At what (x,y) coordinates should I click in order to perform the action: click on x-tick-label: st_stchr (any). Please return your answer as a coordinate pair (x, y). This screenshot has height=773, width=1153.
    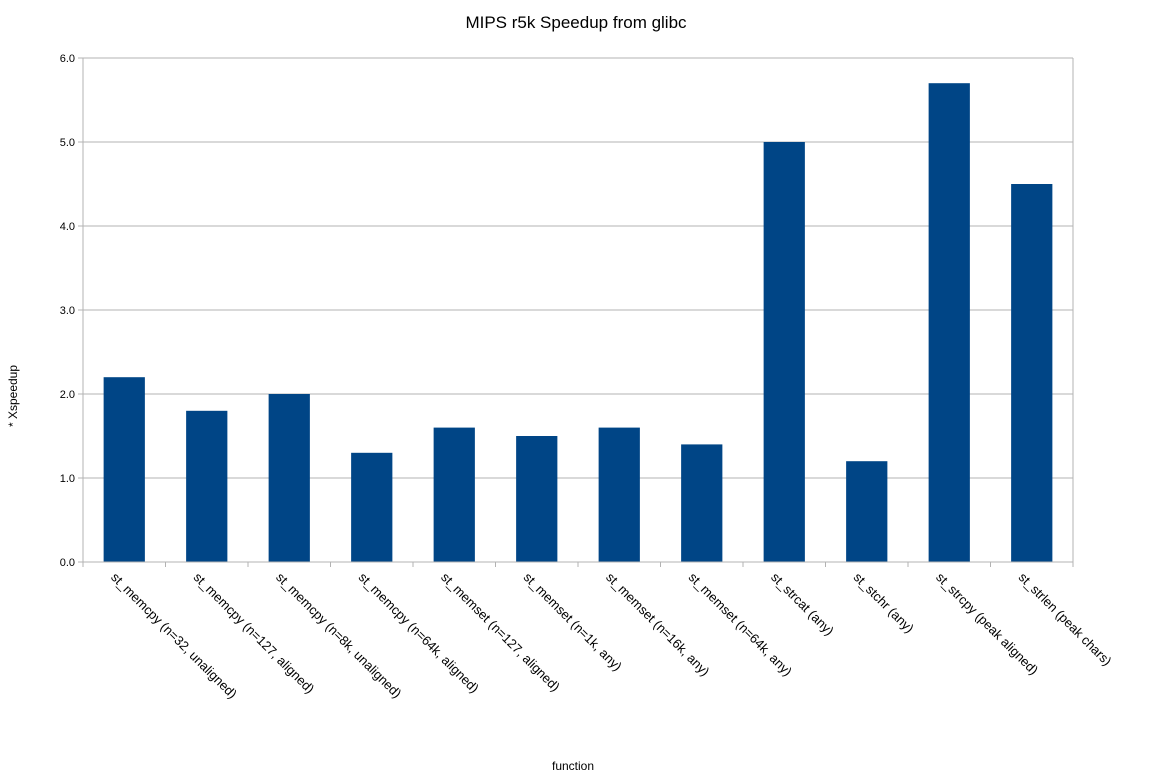
    Looking at the image, I should click on (884, 603).